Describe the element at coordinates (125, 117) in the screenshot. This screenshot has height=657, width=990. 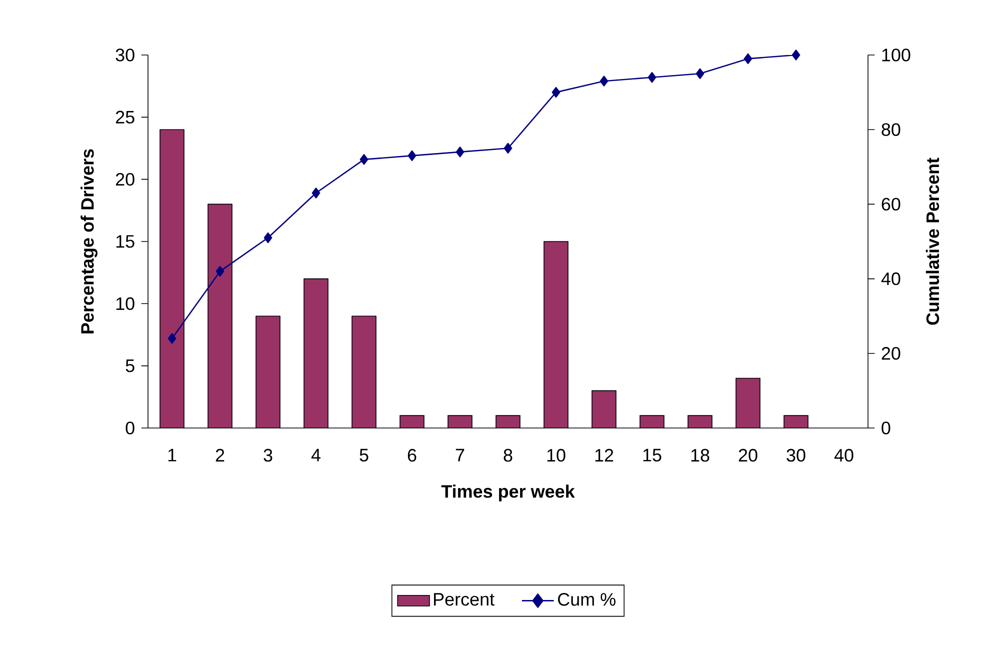
I see `y-tick-label: 25` at that location.